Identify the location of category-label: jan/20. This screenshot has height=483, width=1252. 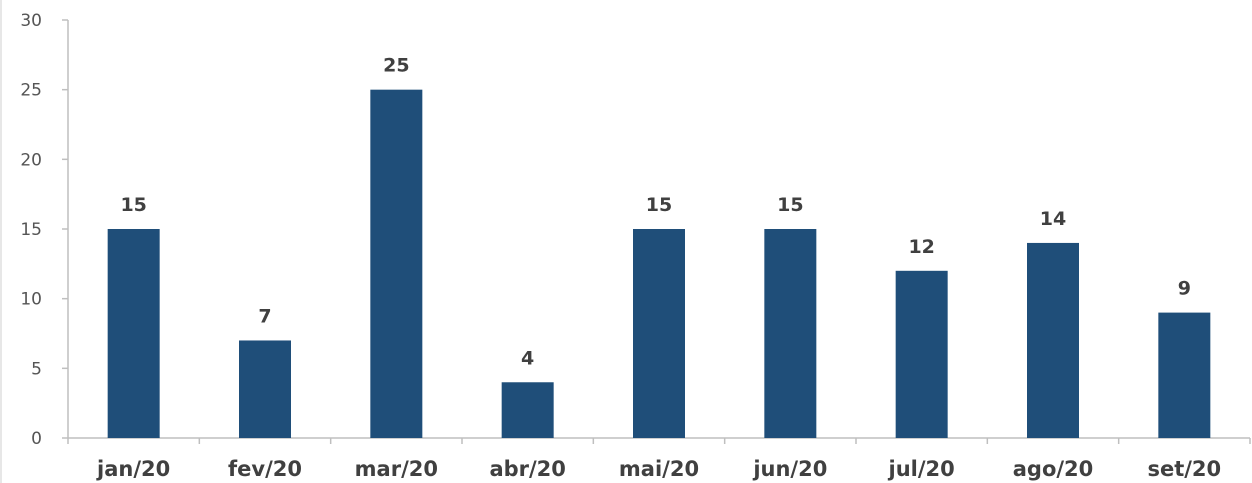
(133, 469).